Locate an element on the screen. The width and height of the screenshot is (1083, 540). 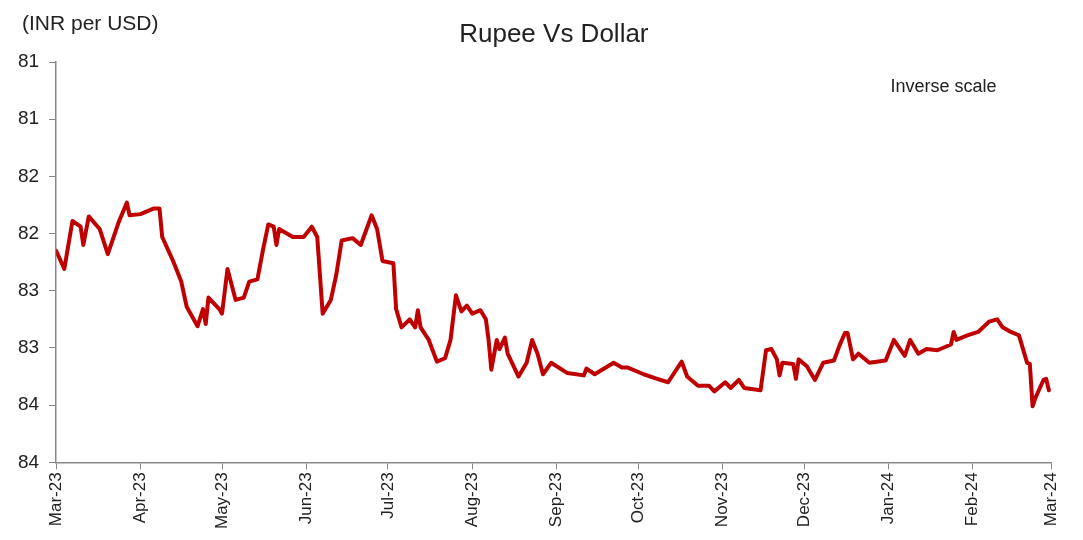
x-tick-label: Jun-23 is located at coordinates (306, 498).